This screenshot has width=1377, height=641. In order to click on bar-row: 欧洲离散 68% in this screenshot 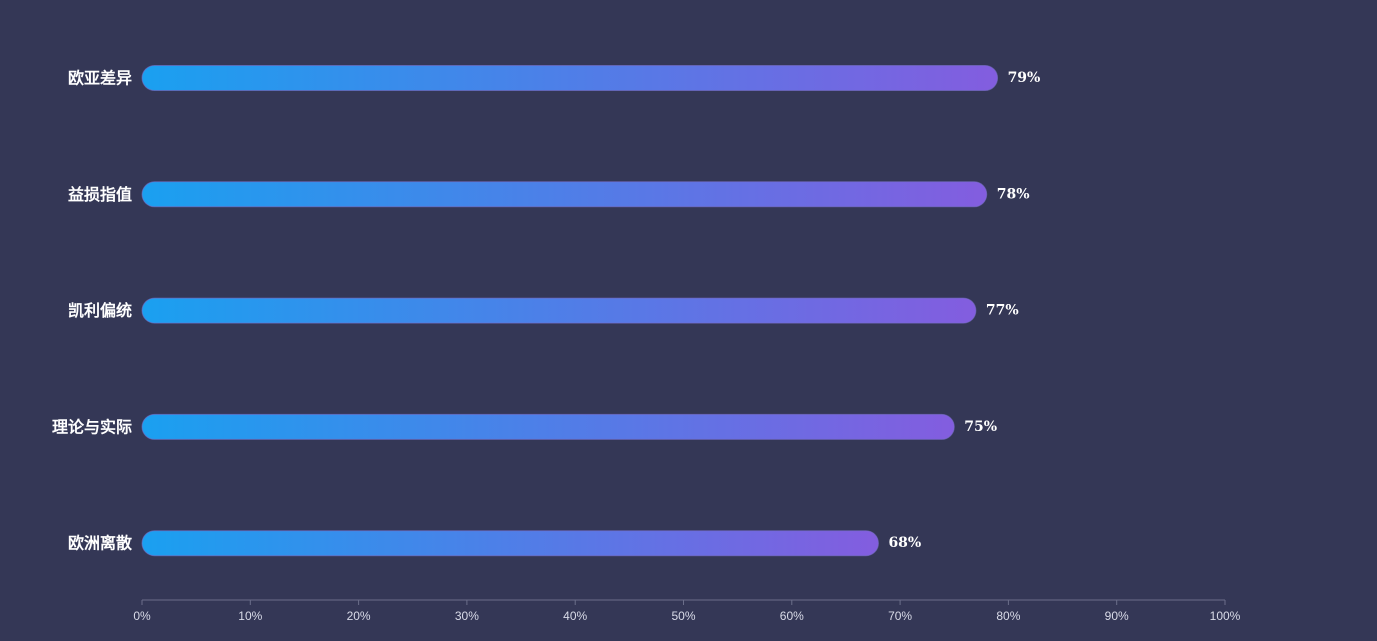, I will do `click(494, 543)`.